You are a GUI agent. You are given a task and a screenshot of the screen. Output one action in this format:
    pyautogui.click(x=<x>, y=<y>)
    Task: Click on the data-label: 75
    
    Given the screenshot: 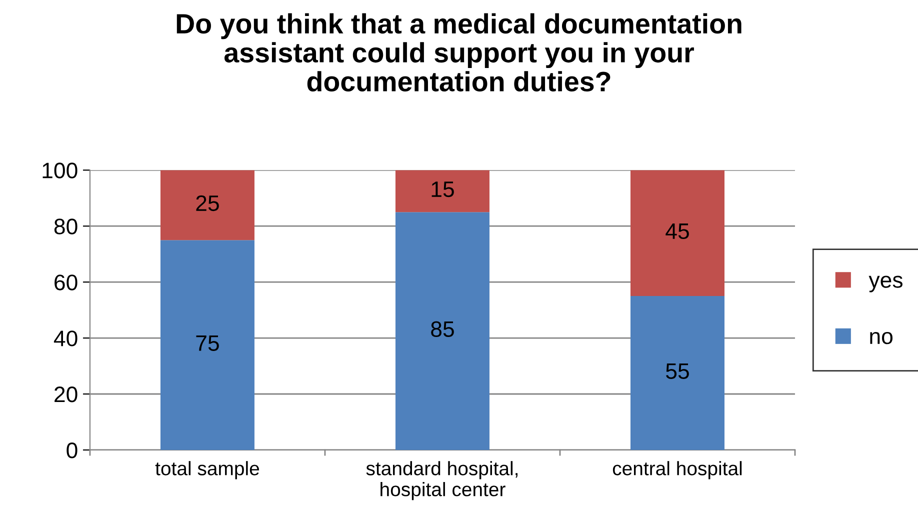 What is the action you would take?
    pyautogui.click(x=207, y=343)
    